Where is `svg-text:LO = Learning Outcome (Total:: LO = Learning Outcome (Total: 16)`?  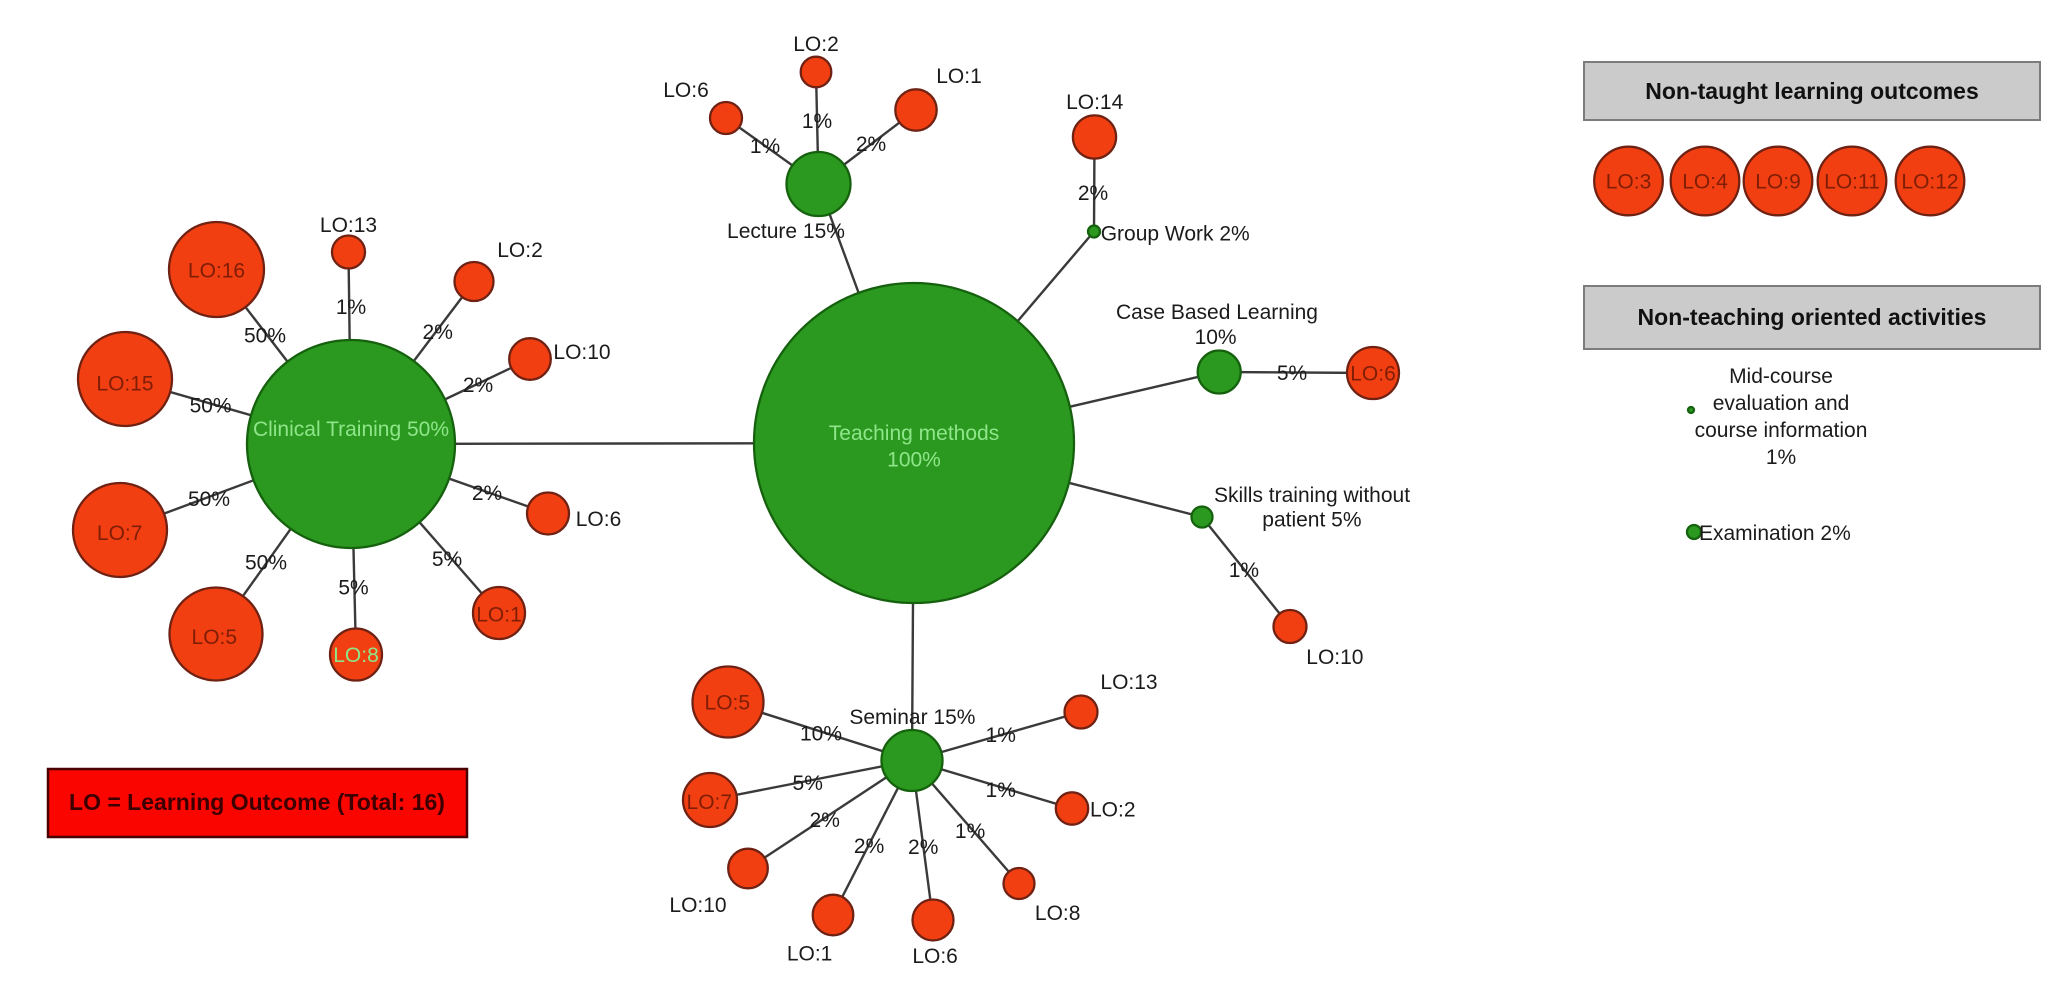
svg-text:LO = Learning Outcome (Total:: LO = Learning Outcome (Total: 16) is located at coordinates (257, 802).